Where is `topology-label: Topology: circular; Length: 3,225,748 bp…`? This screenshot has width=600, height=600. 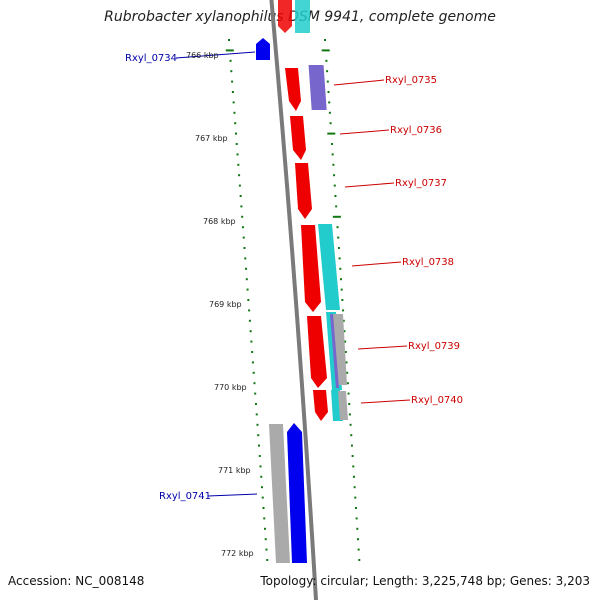 topology-label: Topology: circular; Length: 3,225,748 bp… is located at coordinates (425, 581).